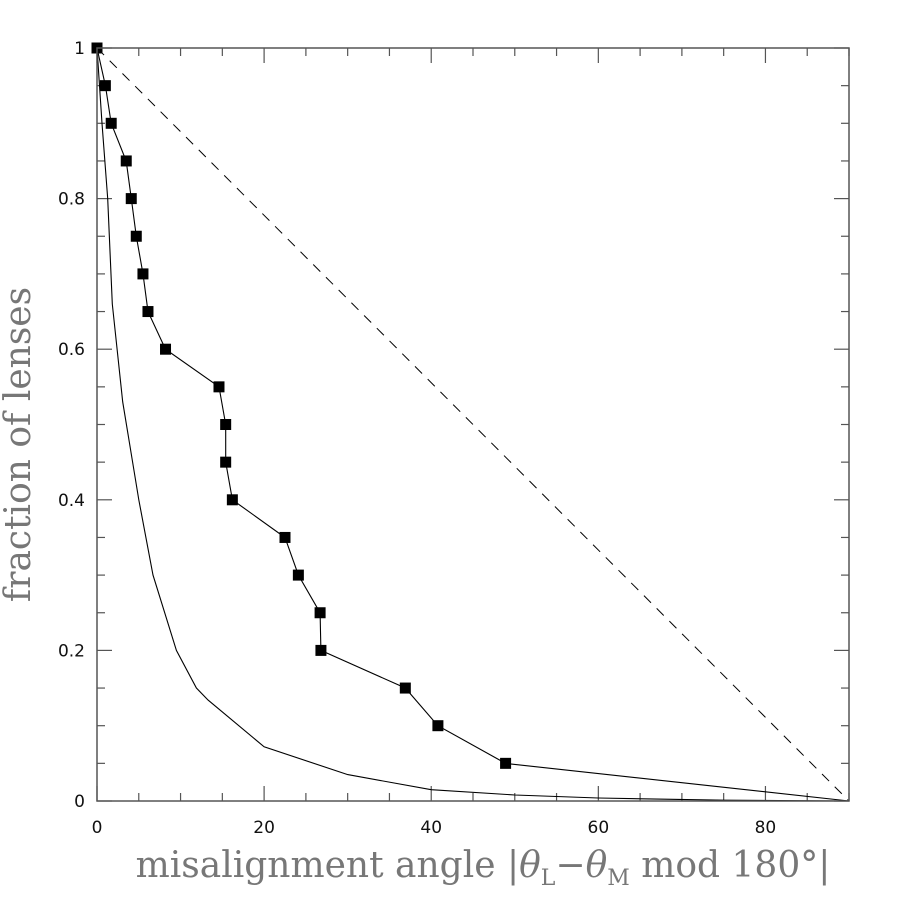 This screenshot has width=897, height=897. What do you see at coordinates (71, 501) in the screenshot?
I see `y-tick-label: 0.4` at bounding box center [71, 501].